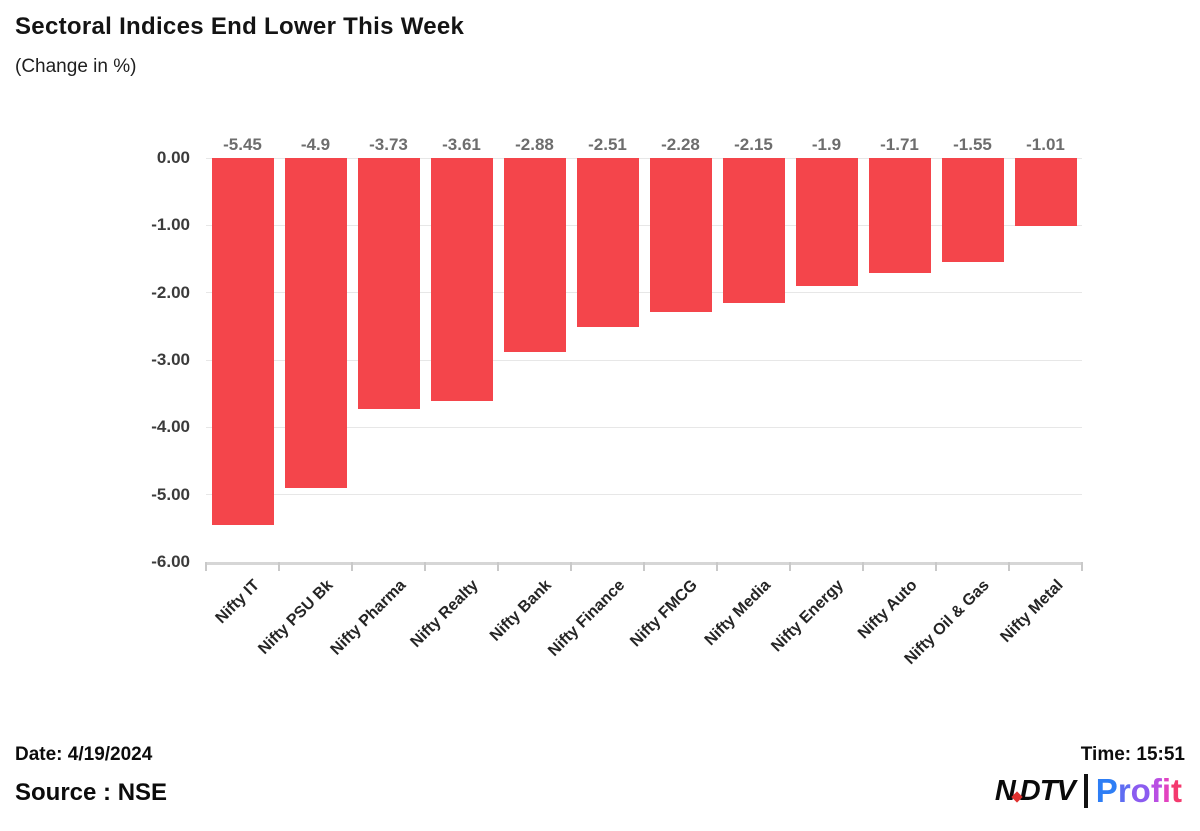  What do you see at coordinates (899, 144) in the screenshot?
I see `bar-value-label: -1.71` at bounding box center [899, 144].